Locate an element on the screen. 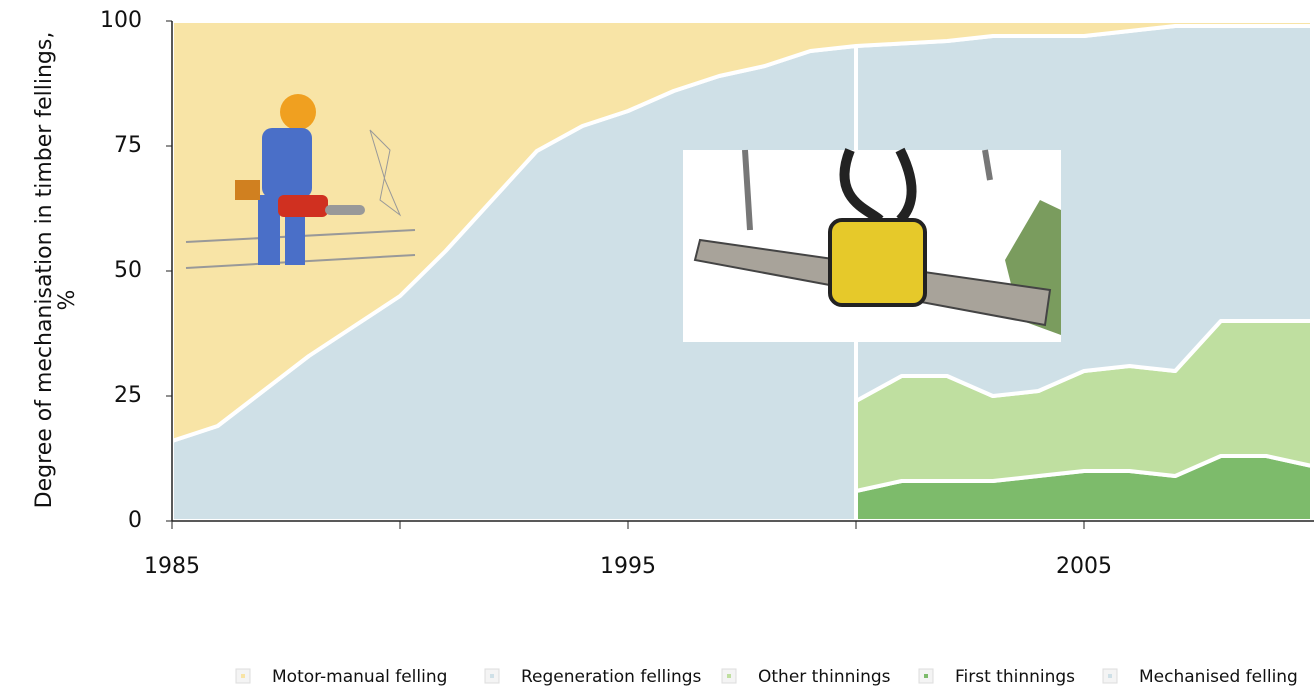  legend-label: Mechanised felling is located at coordinates (1218, 677).